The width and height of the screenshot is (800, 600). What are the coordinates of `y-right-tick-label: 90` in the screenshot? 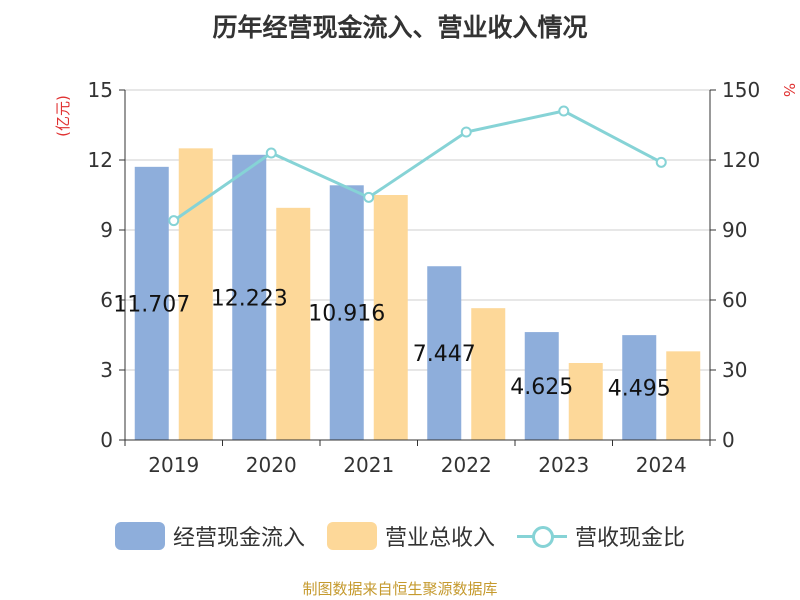 It's located at (734, 230).